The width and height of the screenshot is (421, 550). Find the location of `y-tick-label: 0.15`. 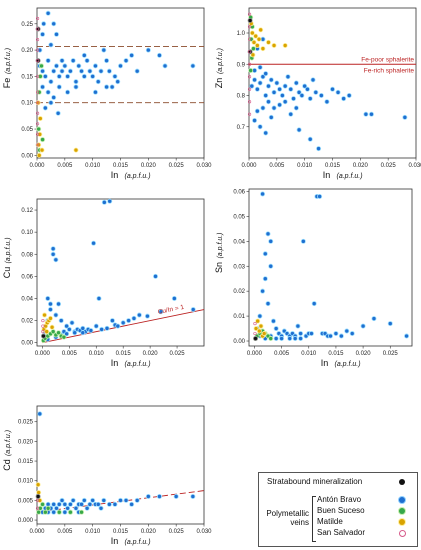

y-tick-label: 0.15 is located at coordinates (27, 77).